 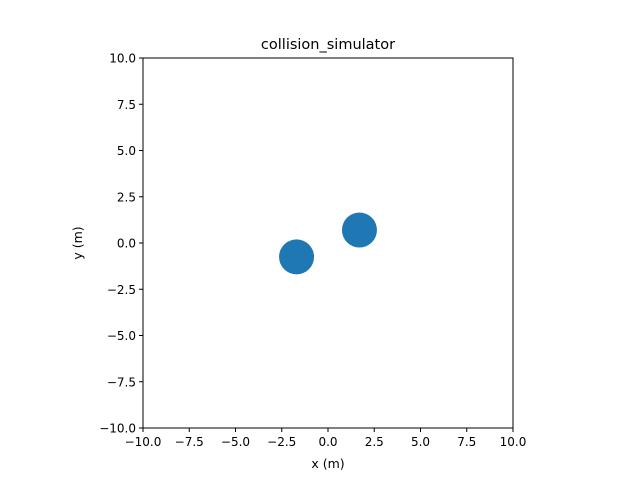 What do you see at coordinates (143, 442) in the screenshot?
I see `x-tick-label: −10.0` at bounding box center [143, 442].